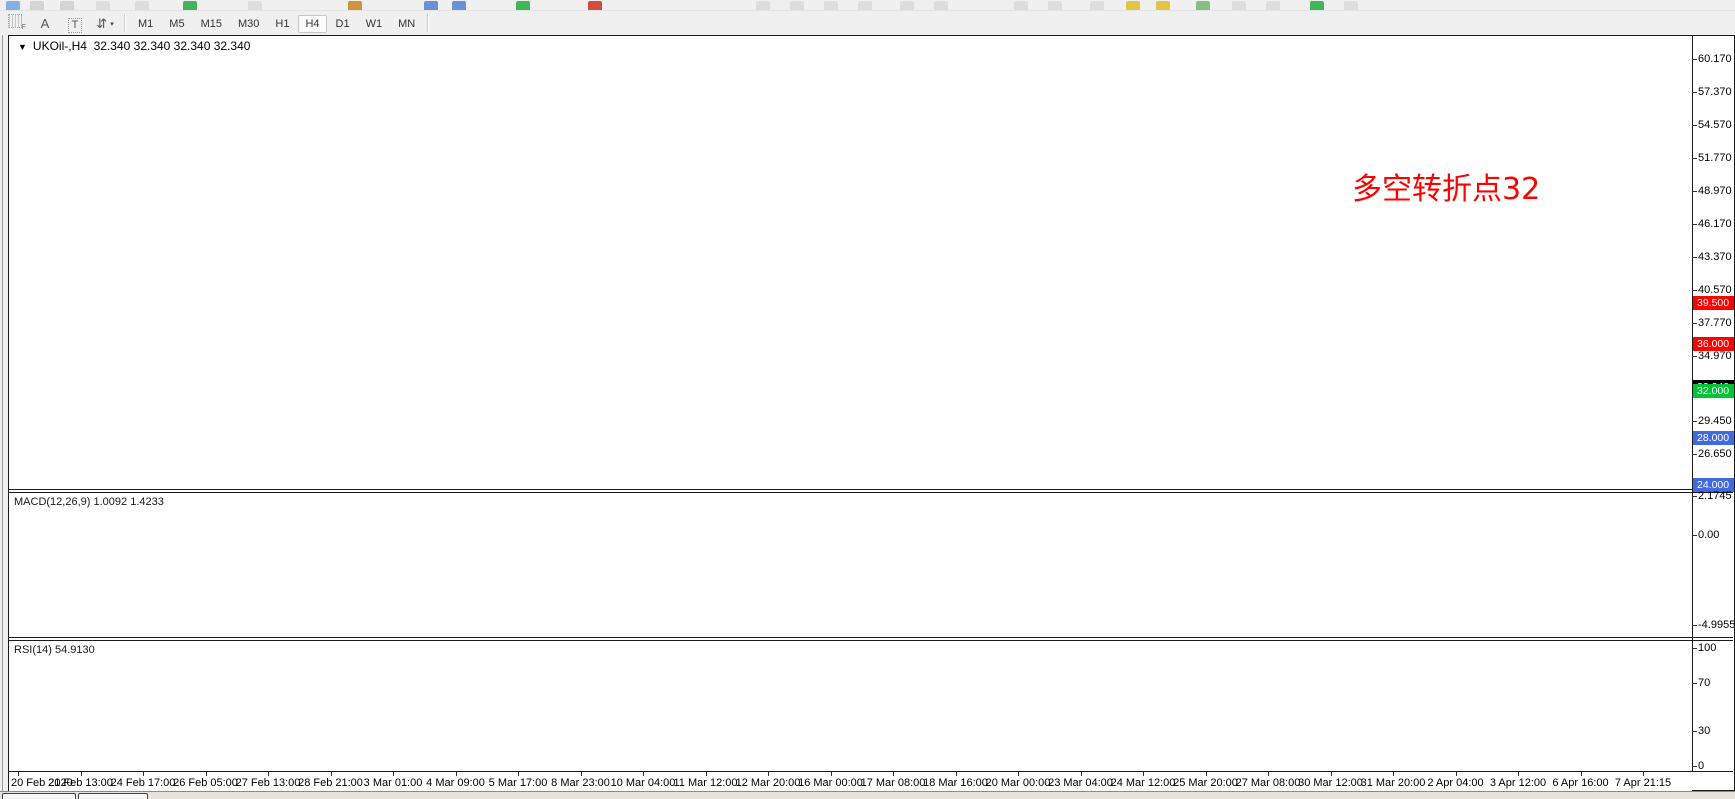  I want to click on tf-button-h4: H4, so click(312, 23).